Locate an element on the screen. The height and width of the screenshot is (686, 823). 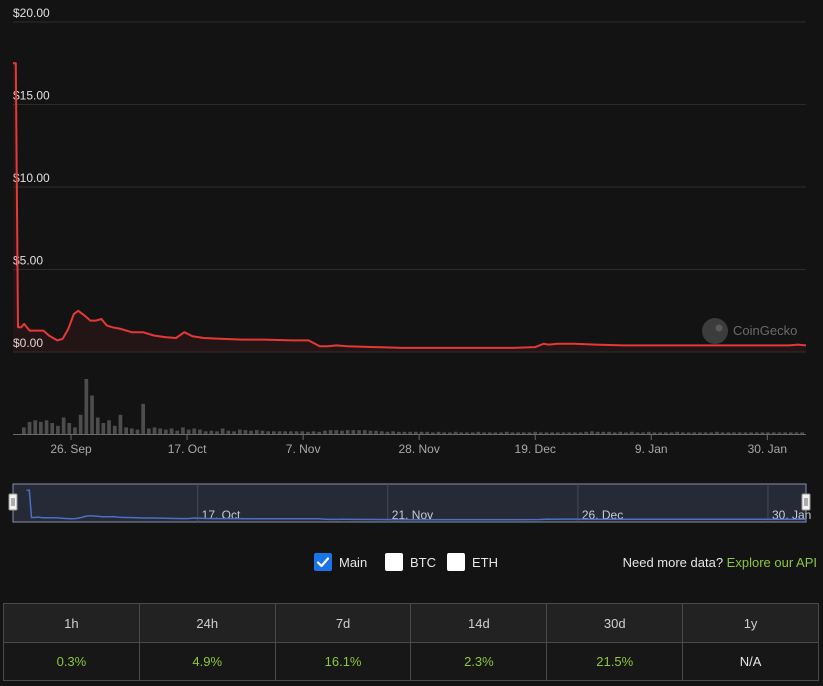
checkbox-btc: BTC is located at coordinates (410, 562).